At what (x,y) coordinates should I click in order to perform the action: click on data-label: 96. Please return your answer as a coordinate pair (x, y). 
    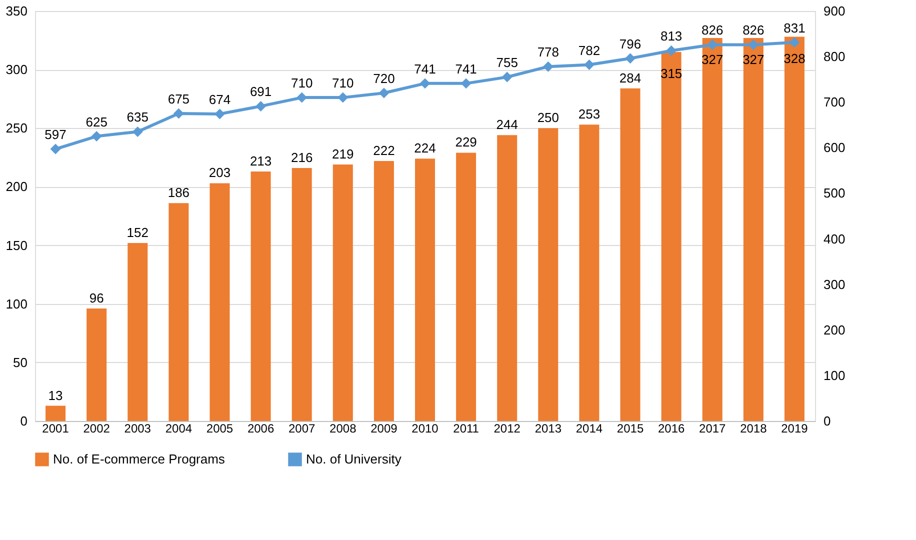
    Looking at the image, I should click on (96, 298).